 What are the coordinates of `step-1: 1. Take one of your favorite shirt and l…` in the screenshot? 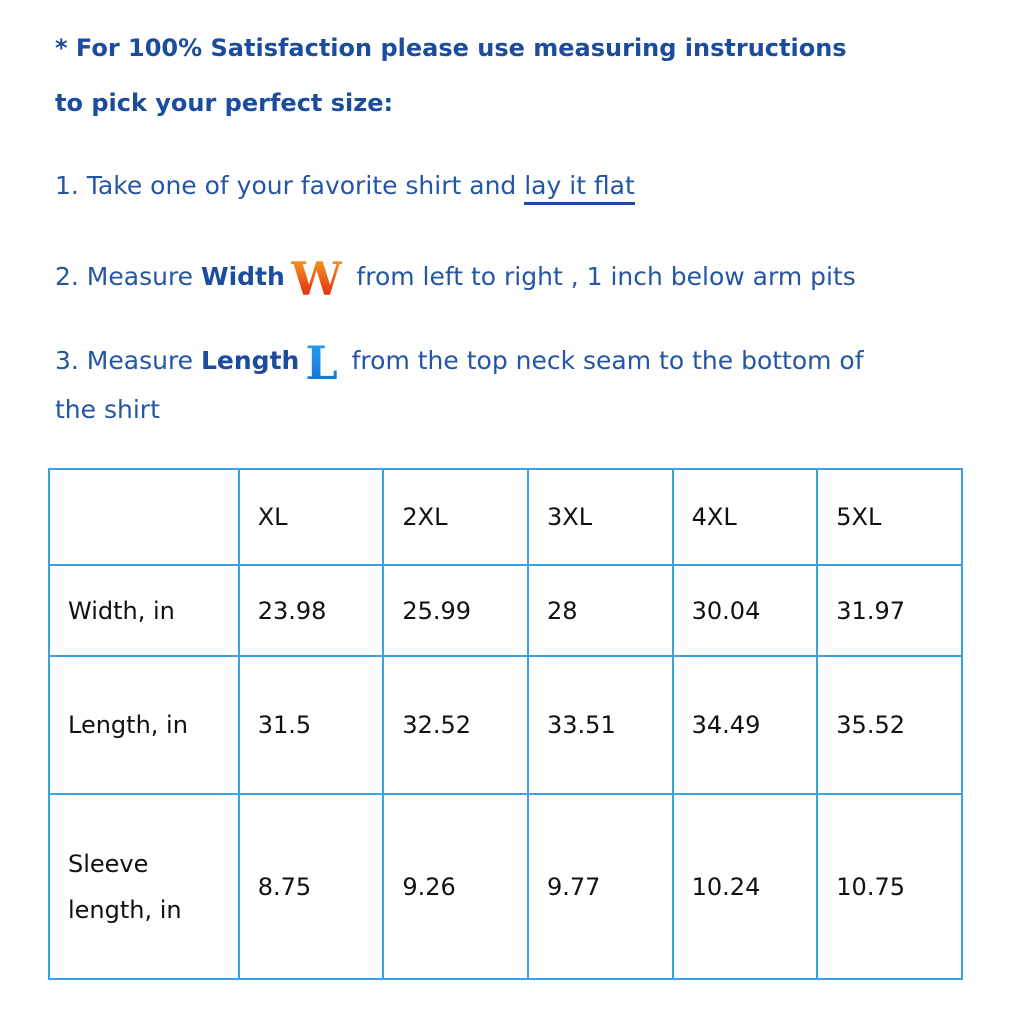 It's located at (345, 188).